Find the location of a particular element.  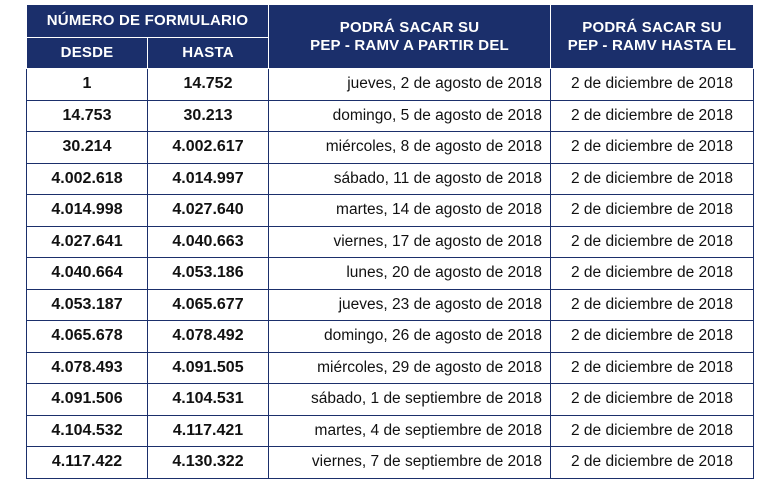

cell-from-date: jueves, 2 de agosto de 2018 is located at coordinates (409, 84).